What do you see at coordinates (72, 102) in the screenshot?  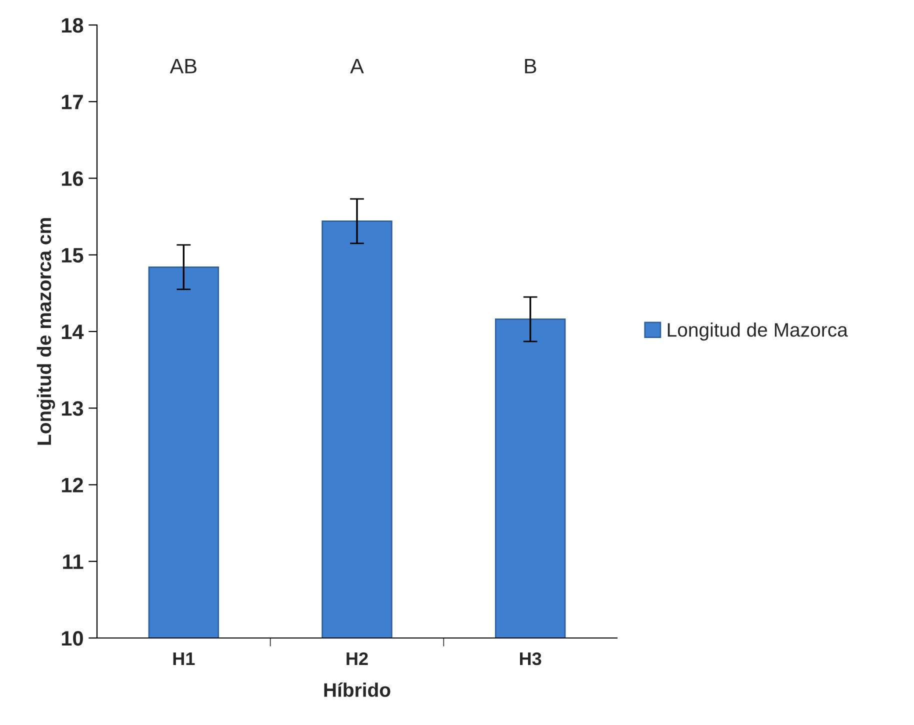 I see `y-tick-label: 17` at bounding box center [72, 102].